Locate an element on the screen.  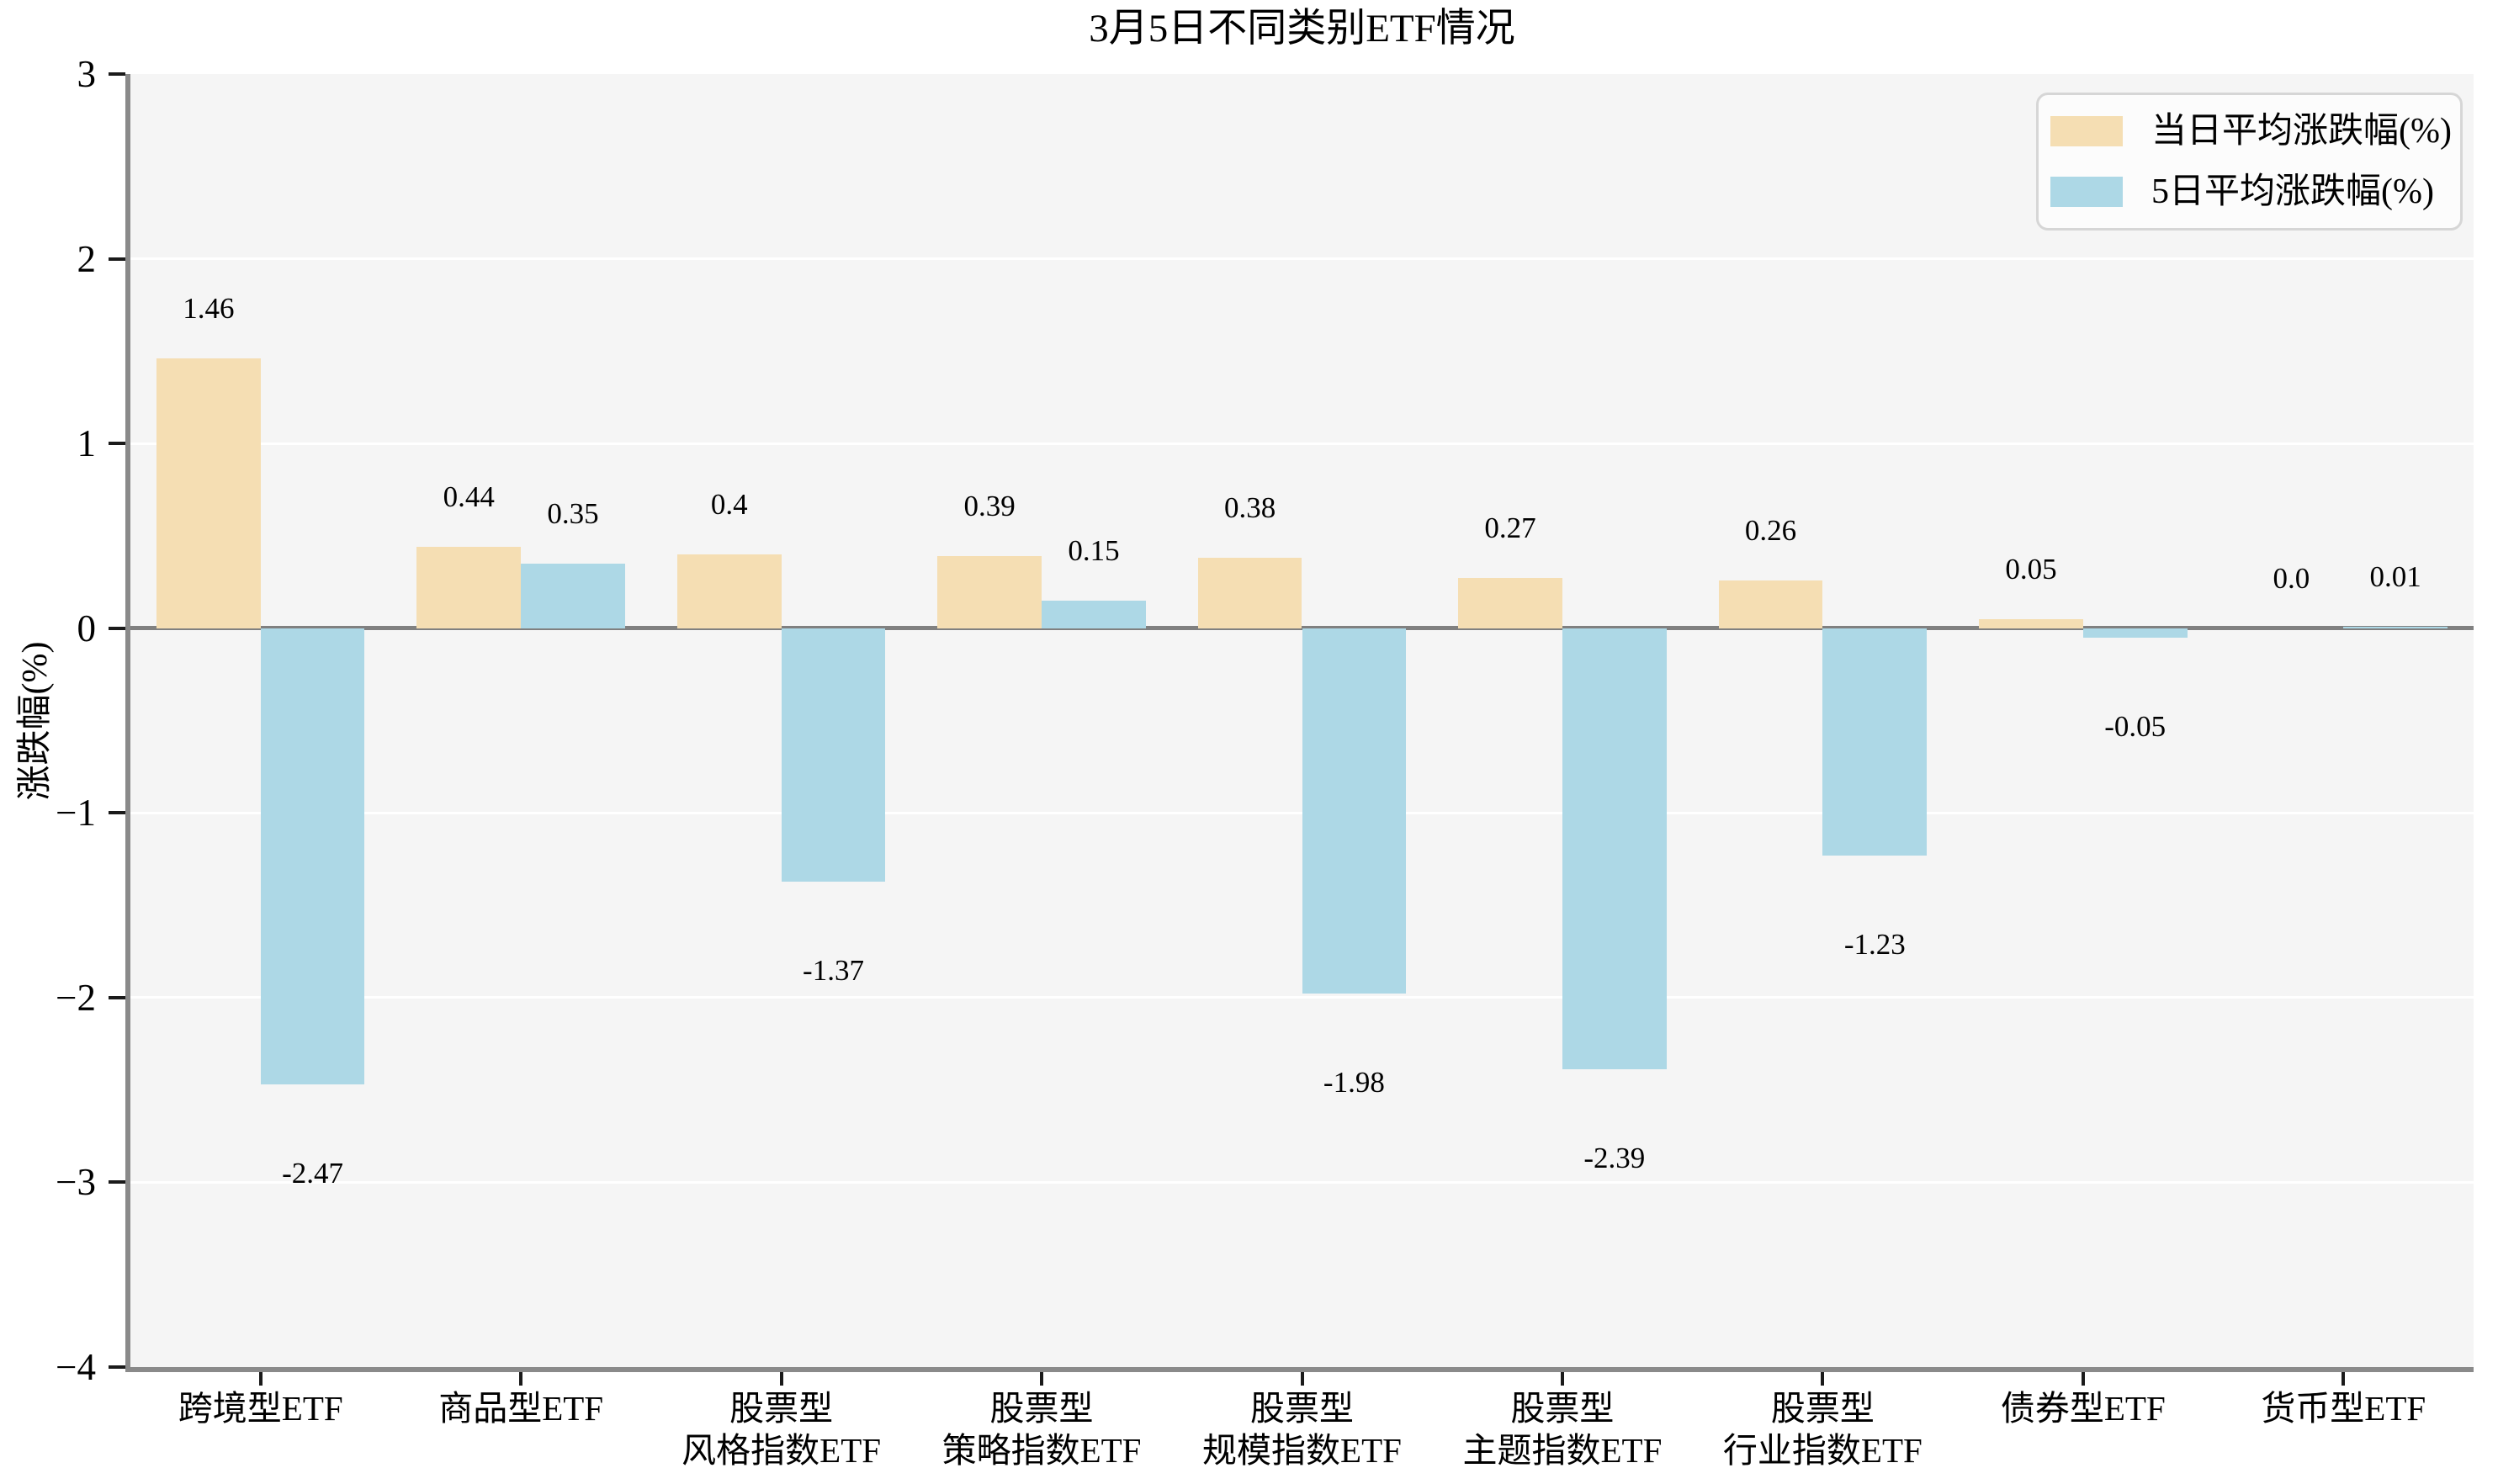
x-category-label-1: 商品型ETF is located at coordinates (520, 1408).